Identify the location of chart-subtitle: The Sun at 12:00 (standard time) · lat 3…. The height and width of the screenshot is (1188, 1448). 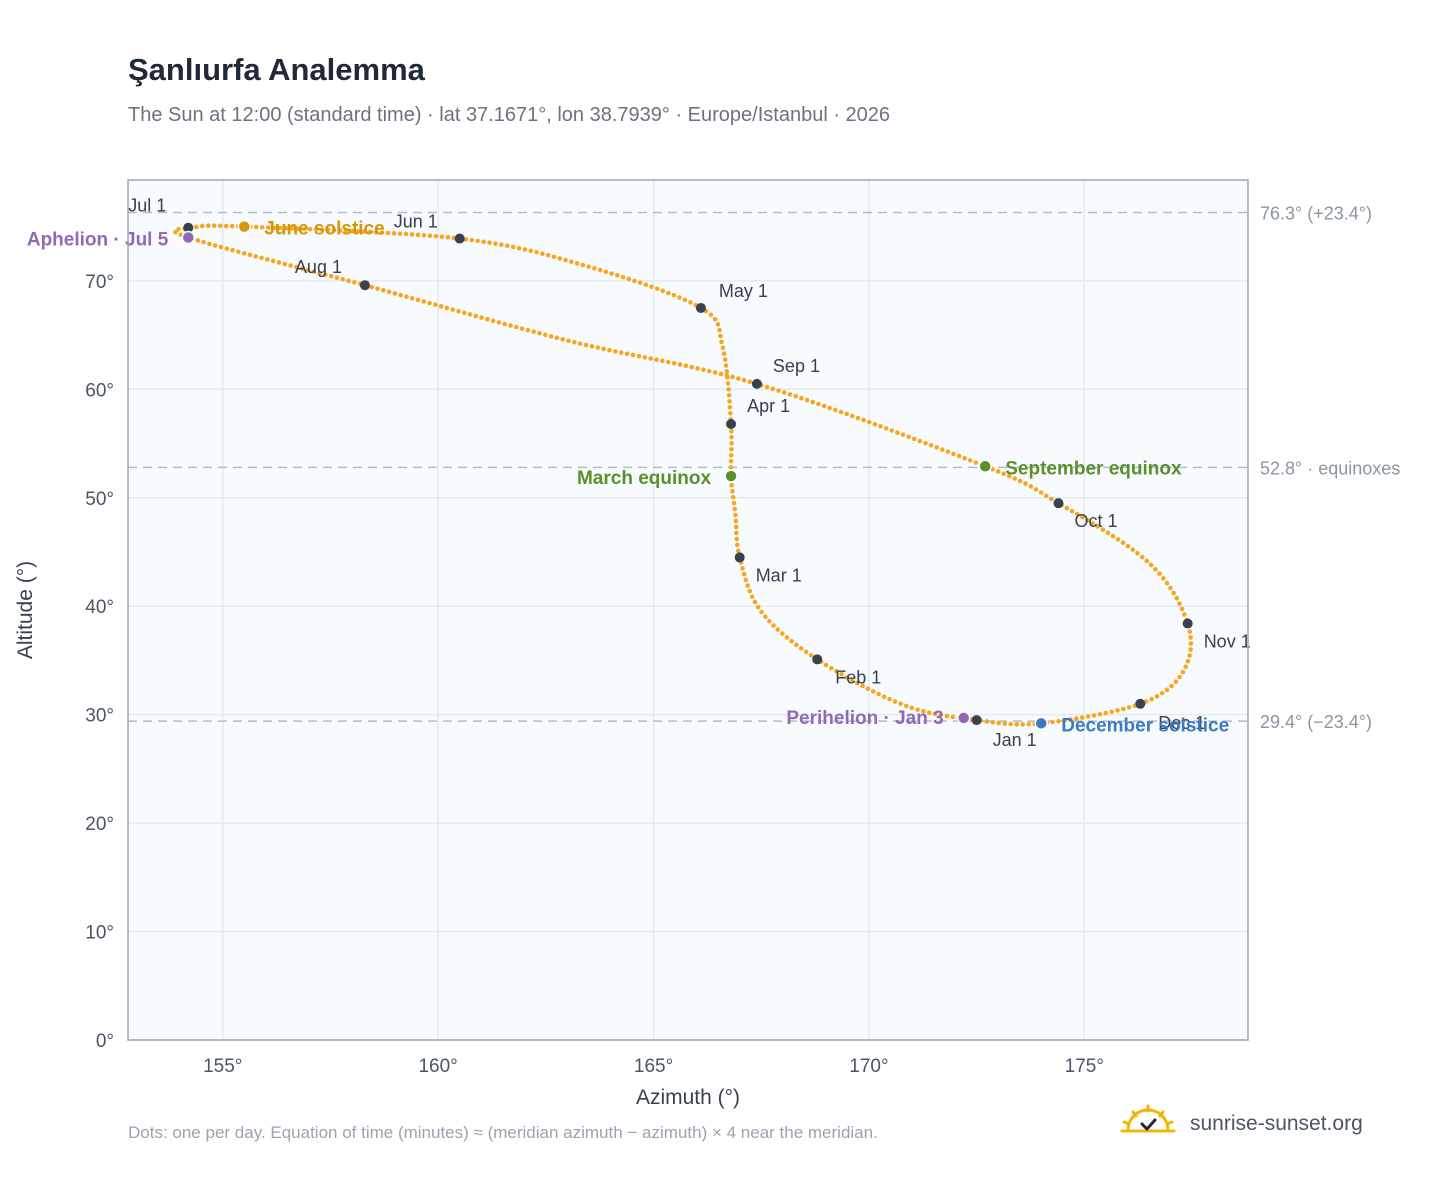
(509, 115).